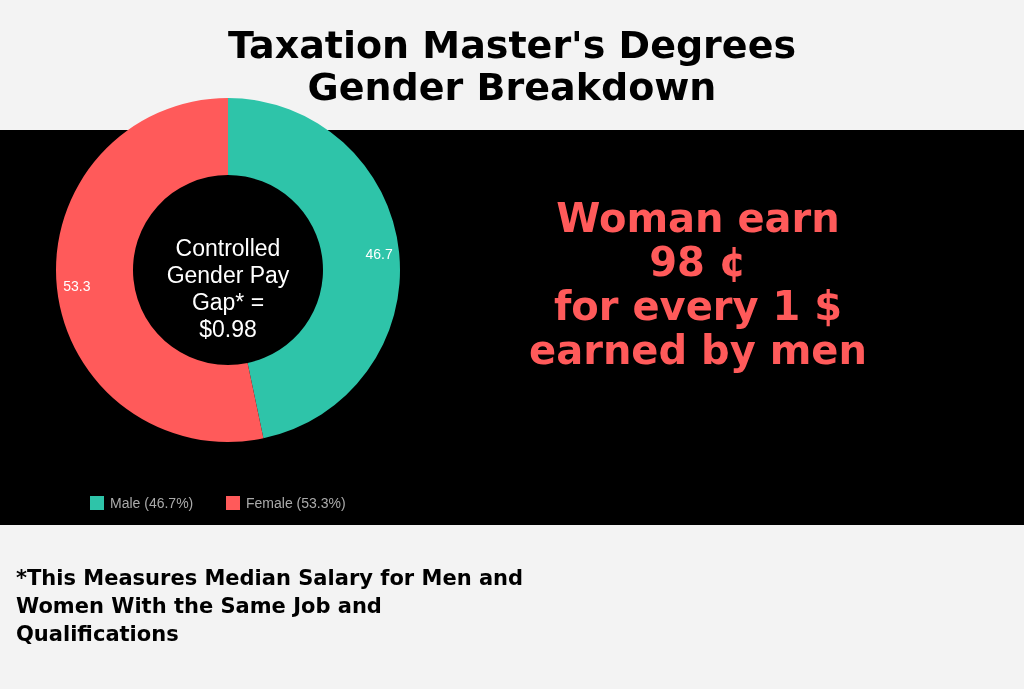 The height and width of the screenshot is (689, 1024). Describe the element at coordinates (296, 503) in the screenshot. I see `legend-label: Female (53.3%)` at that location.